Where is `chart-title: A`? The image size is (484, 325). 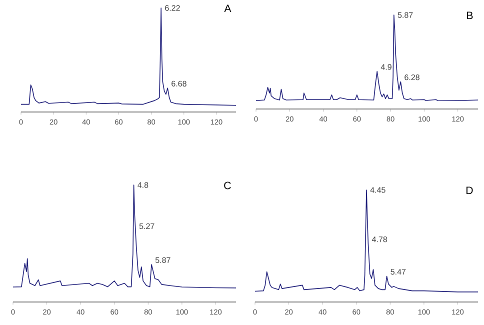
chart-title: A is located at coordinates (228, 8).